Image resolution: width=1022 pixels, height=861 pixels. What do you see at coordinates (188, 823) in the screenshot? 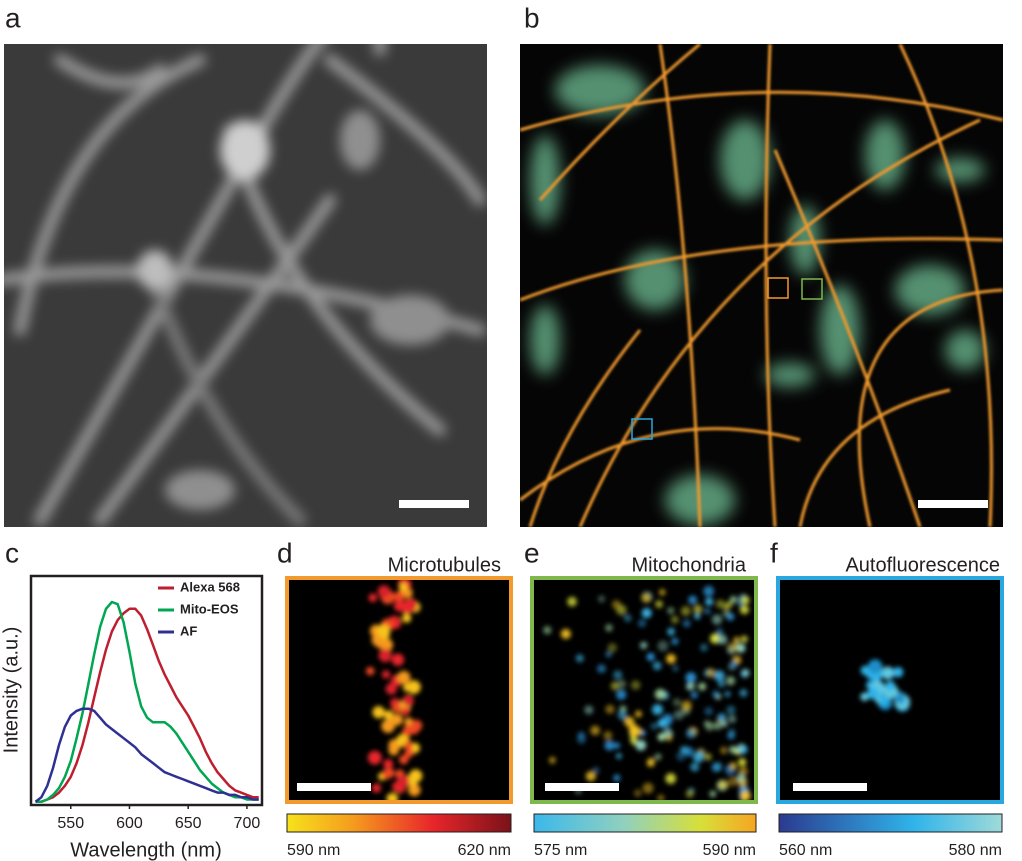
I see `x-tick-label: 650` at bounding box center [188, 823].